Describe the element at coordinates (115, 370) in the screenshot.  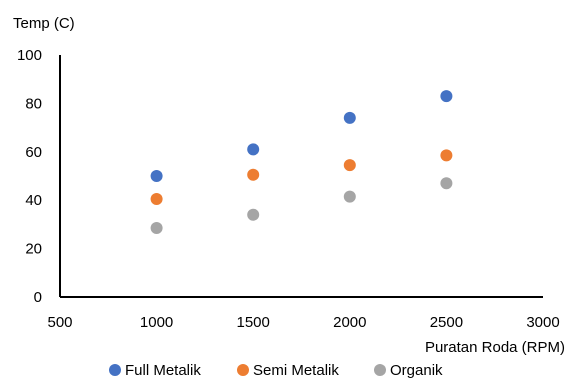
I see `legend-marker-full-metalik` at that location.